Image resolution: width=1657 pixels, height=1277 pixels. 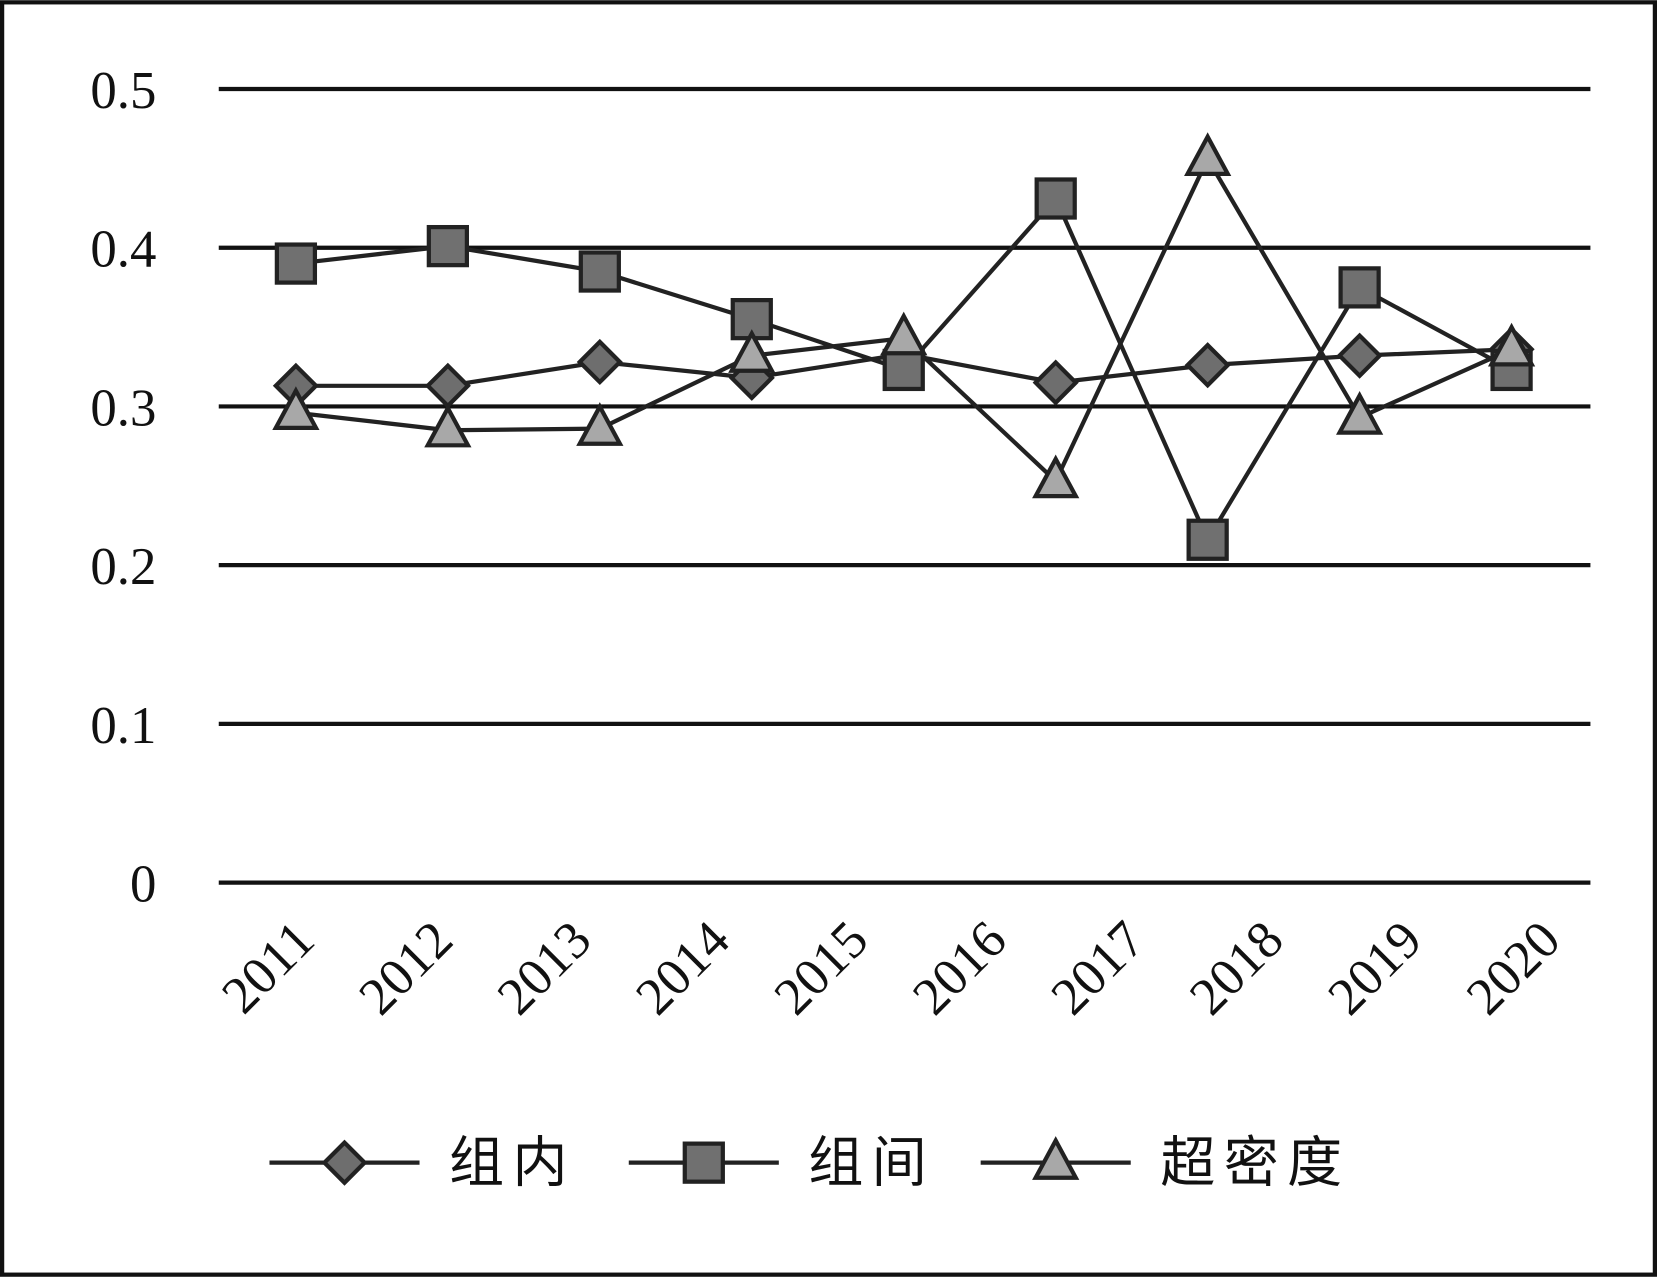 What do you see at coordinates (123, 250) in the screenshot?
I see `y-tick-label: 0.4` at bounding box center [123, 250].